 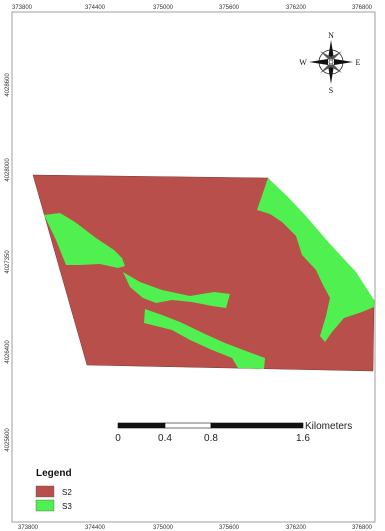 What do you see at coordinates (118, 438) in the screenshot?
I see `scale-tick-label: 0` at bounding box center [118, 438].